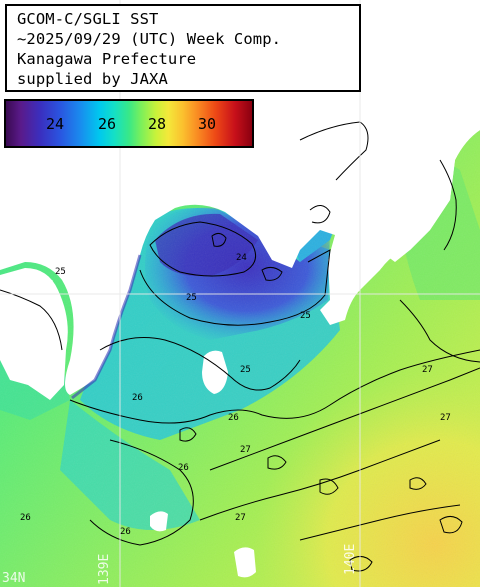 This screenshot has width=480, height=587. What do you see at coordinates (107, 59) in the screenshot?
I see `title-line-3: Kanagawa Prefecture` at bounding box center [107, 59].